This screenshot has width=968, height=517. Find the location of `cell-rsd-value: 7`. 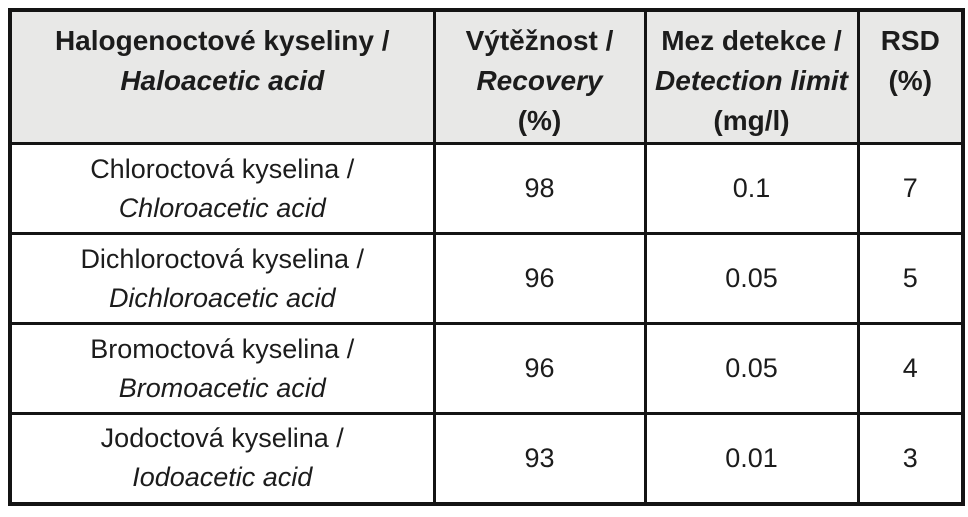

cell-rsd-value: 7 is located at coordinates (910, 188).